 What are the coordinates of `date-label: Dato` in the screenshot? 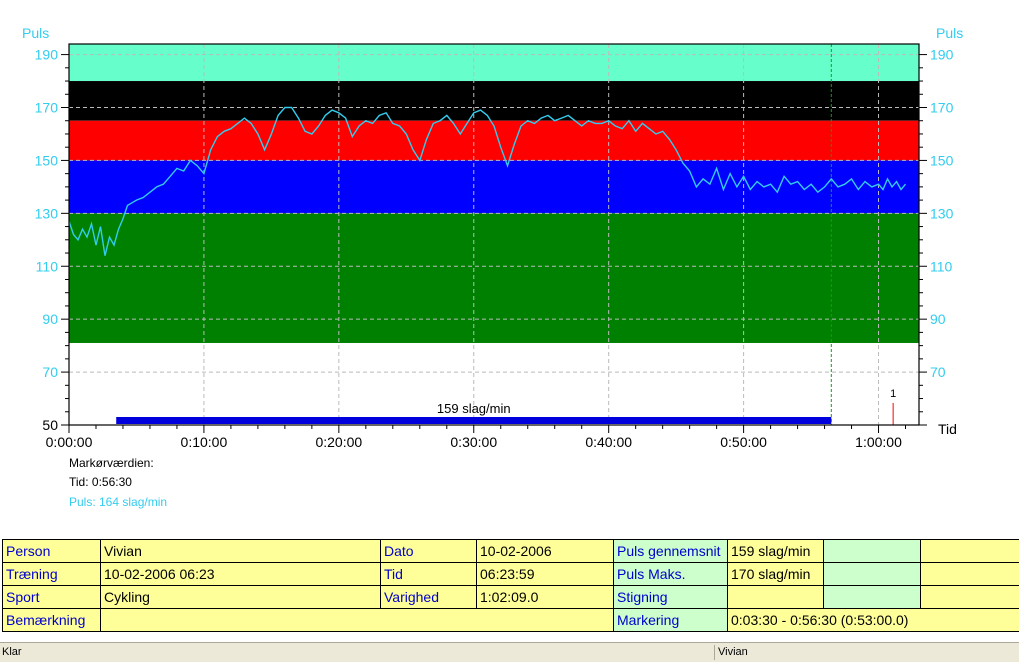 It's located at (429, 551).